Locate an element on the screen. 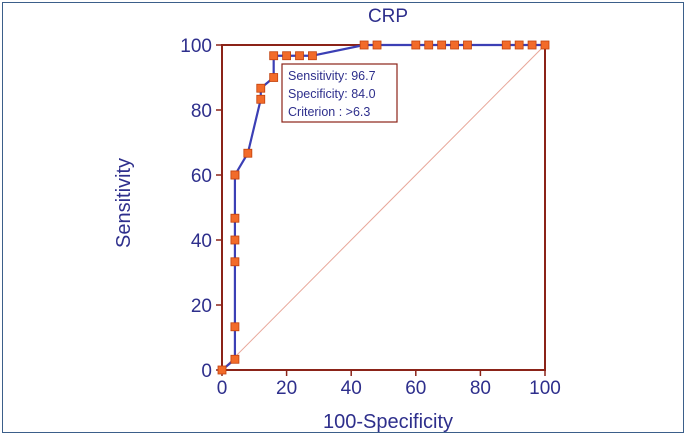 This screenshot has height=437, width=688. y-tick-label: 60 is located at coordinates (201, 176).